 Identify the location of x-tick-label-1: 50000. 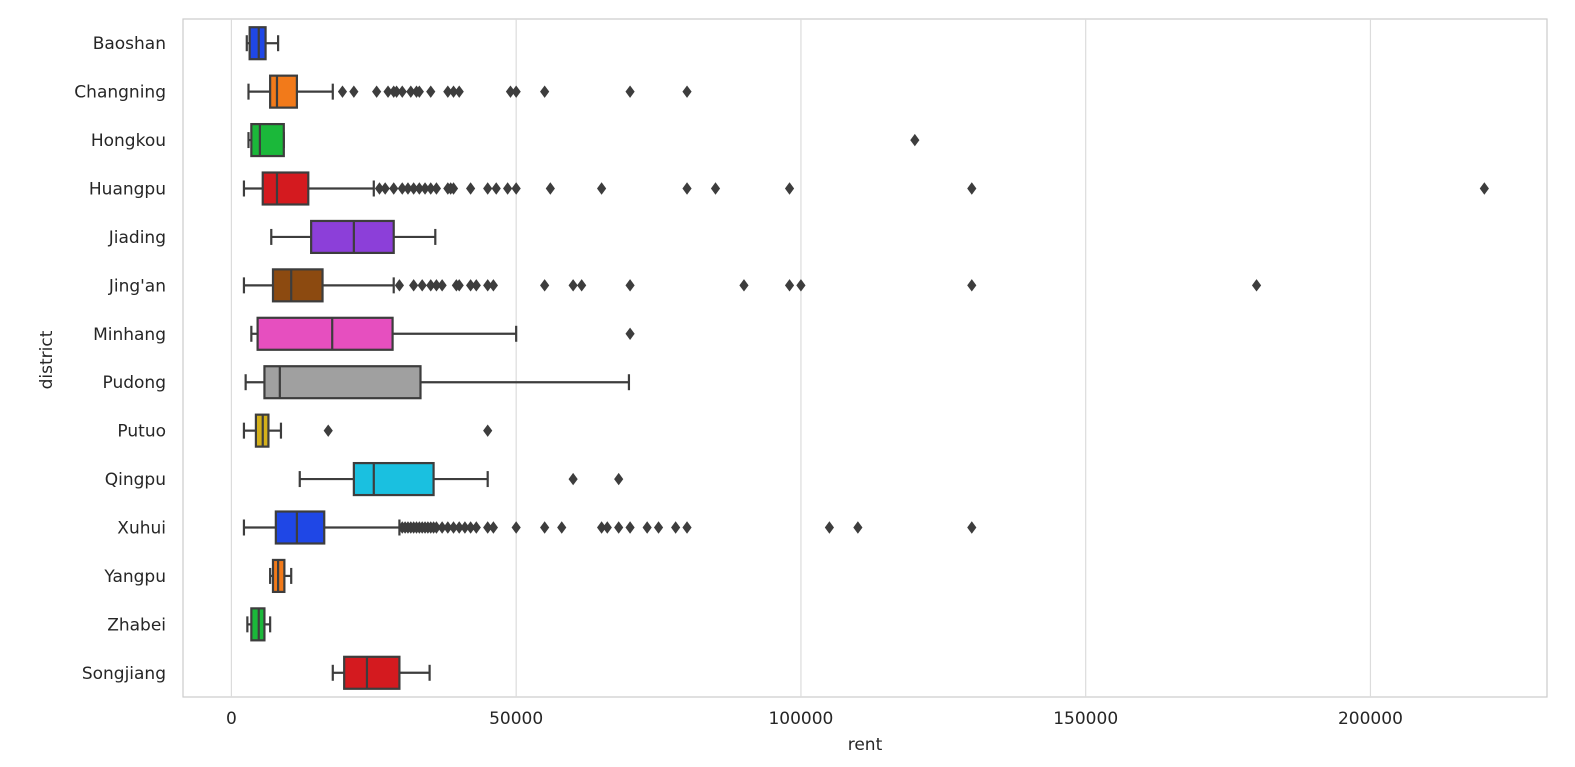
(516, 719).